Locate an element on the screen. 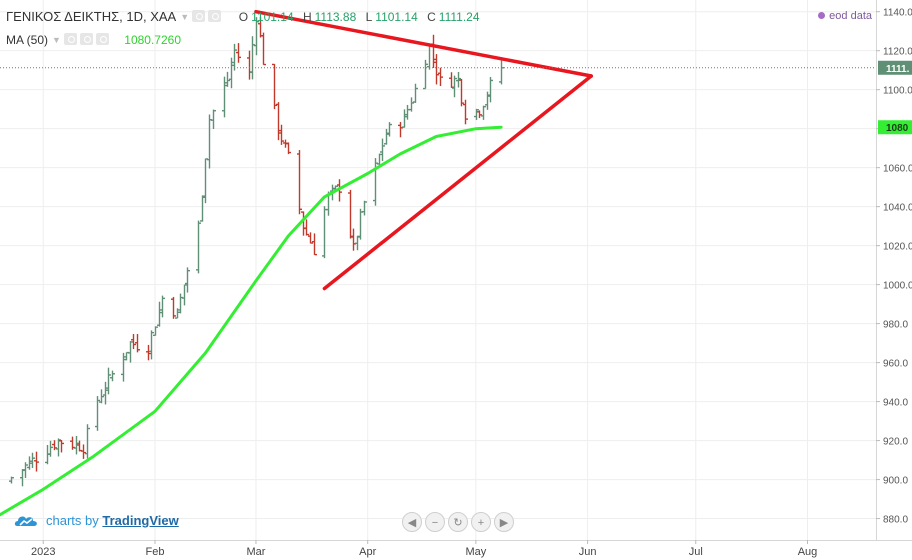 The height and width of the screenshot is (560, 912). symbol-title: ΓΕΝΙΚΟΣ ΔΕΙΚΤΗΣ, 1D, XAA is located at coordinates (91, 16).